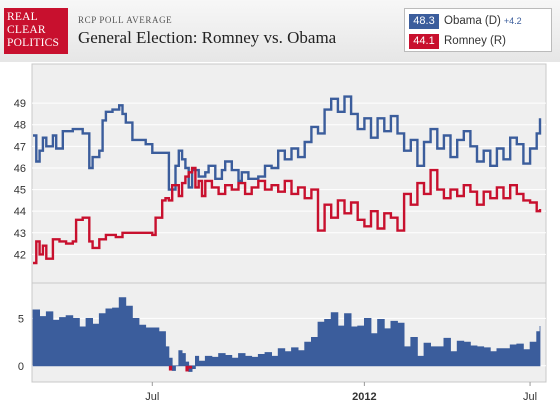 This screenshot has height=415, width=560. What do you see at coordinates (20, 104) in the screenshot?
I see `y-tick-label: 49` at bounding box center [20, 104].